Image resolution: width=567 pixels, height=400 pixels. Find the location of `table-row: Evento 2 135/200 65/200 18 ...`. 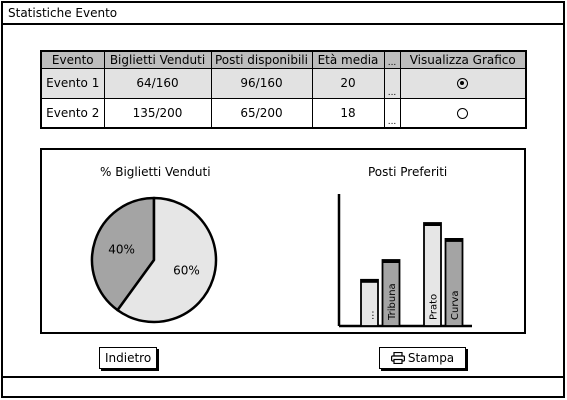

table-row: Evento 2 135/200 65/200 18 ... is located at coordinates (283, 113).